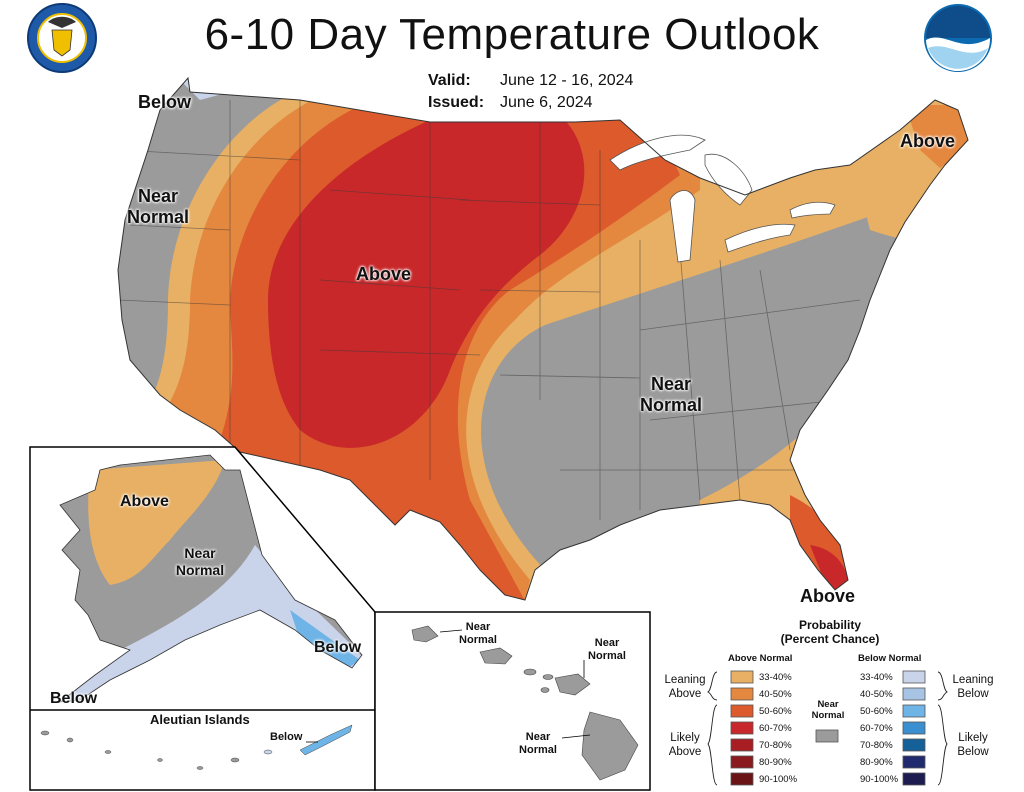  I want to click on legend-above-head: Above Normal, so click(760, 658).